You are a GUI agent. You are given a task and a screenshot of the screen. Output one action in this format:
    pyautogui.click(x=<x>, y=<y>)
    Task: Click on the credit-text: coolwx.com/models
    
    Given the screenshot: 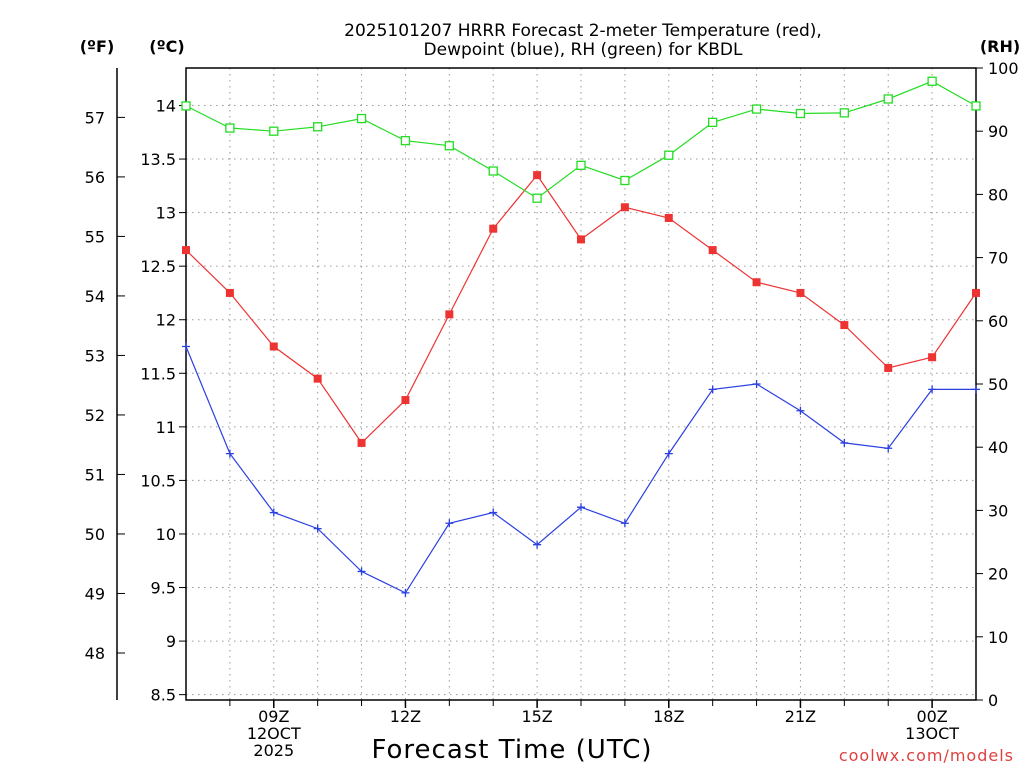 What is the action you would take?
    pyautogui.click(x=926, y=755)
    